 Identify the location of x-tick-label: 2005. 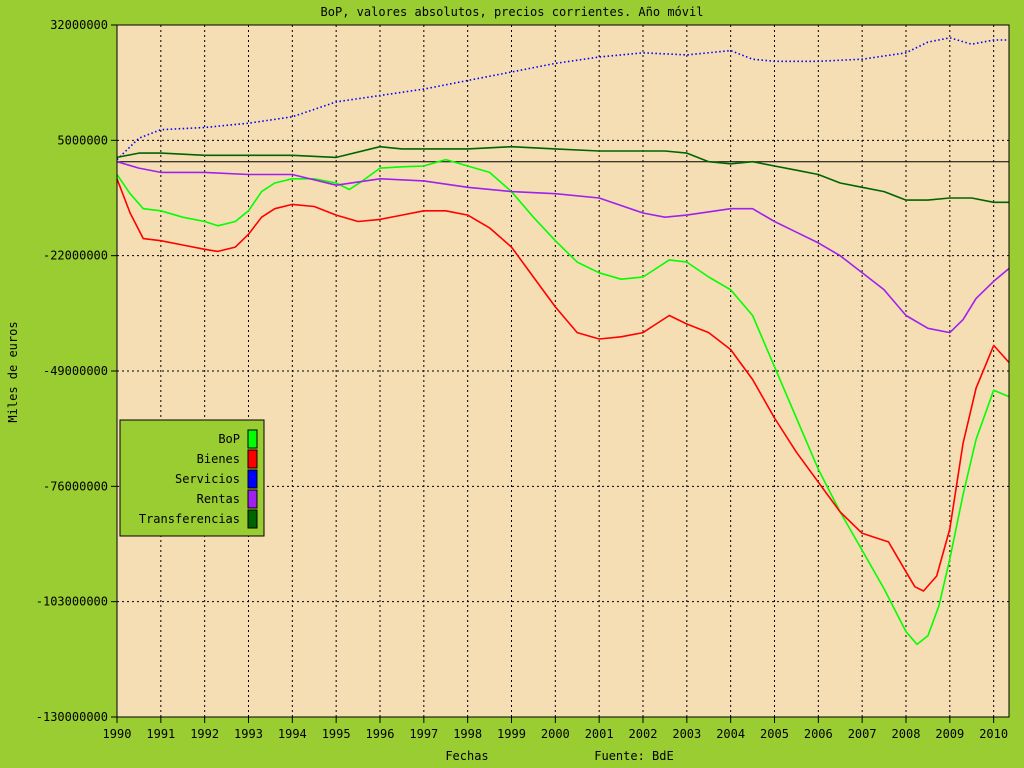
(774, 734).